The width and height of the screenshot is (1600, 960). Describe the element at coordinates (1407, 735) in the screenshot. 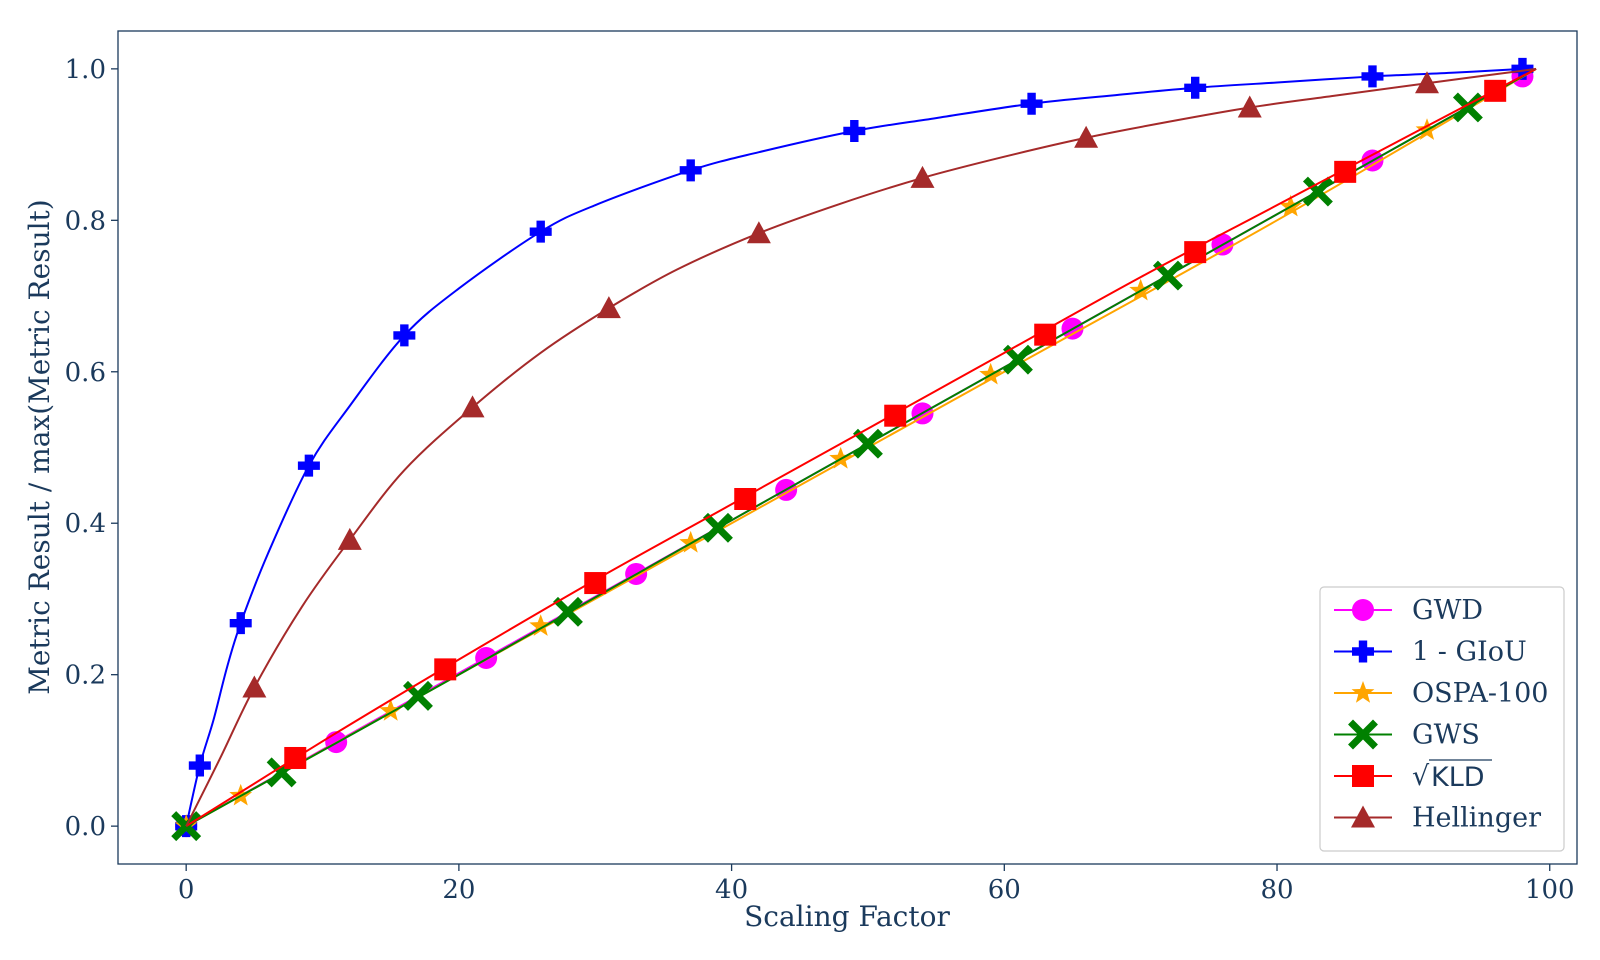

I see `legend-item-gws: GWS` at that location.